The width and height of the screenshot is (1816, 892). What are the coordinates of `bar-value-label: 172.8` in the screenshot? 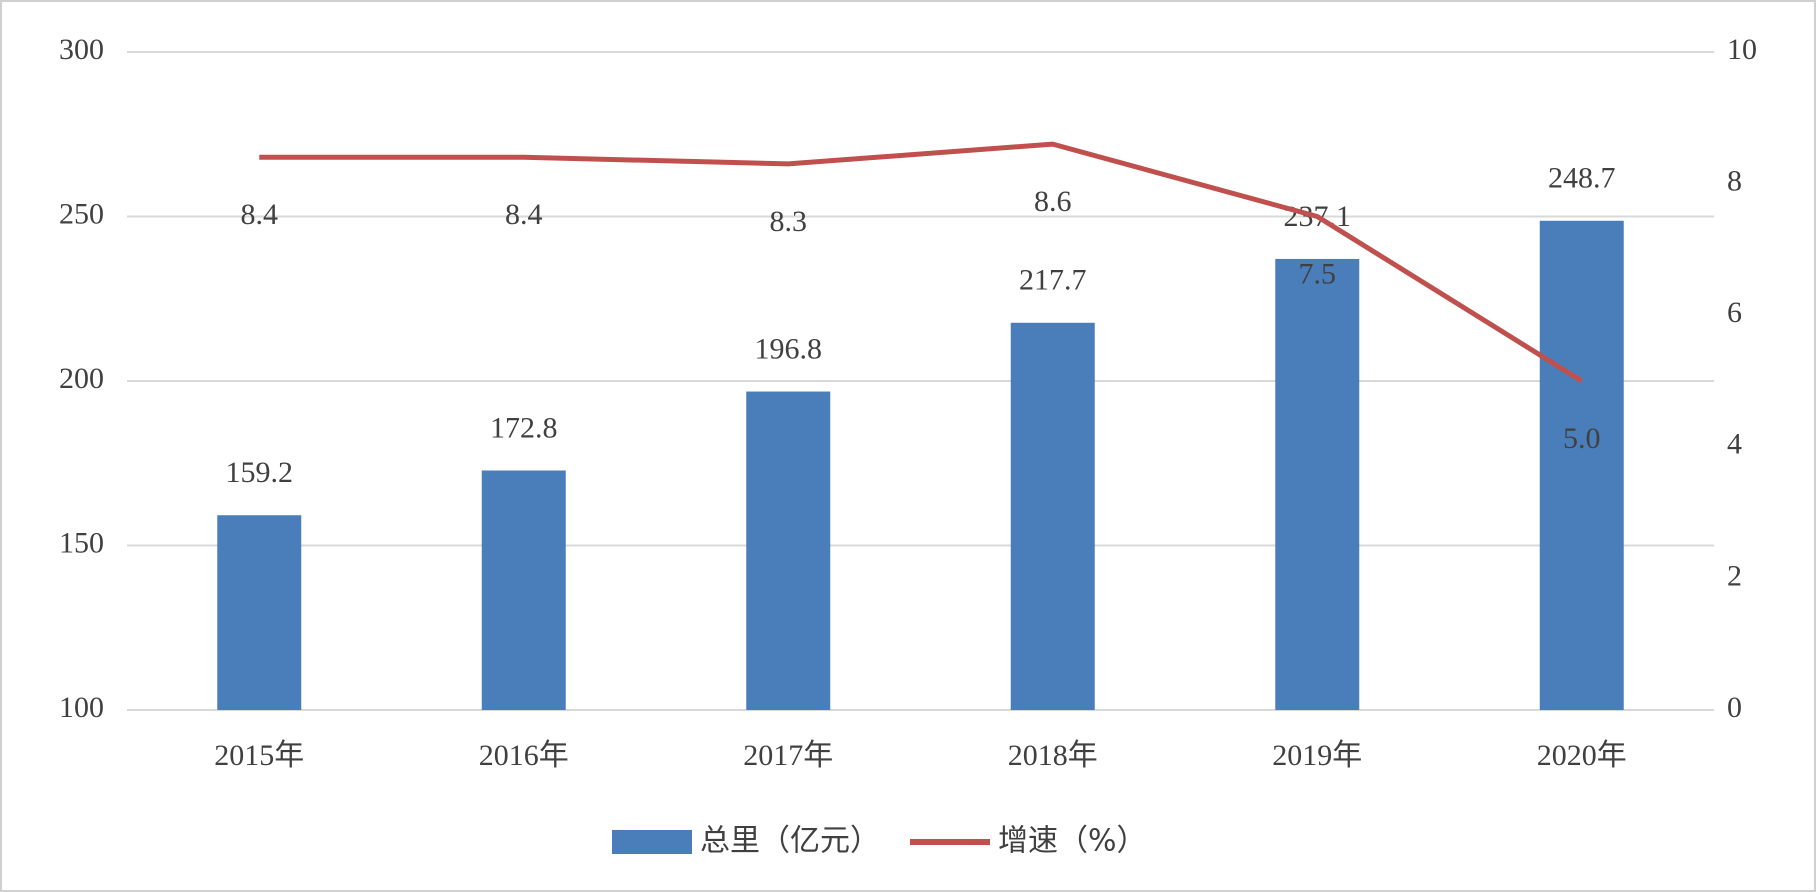 It's located at (524, 427).